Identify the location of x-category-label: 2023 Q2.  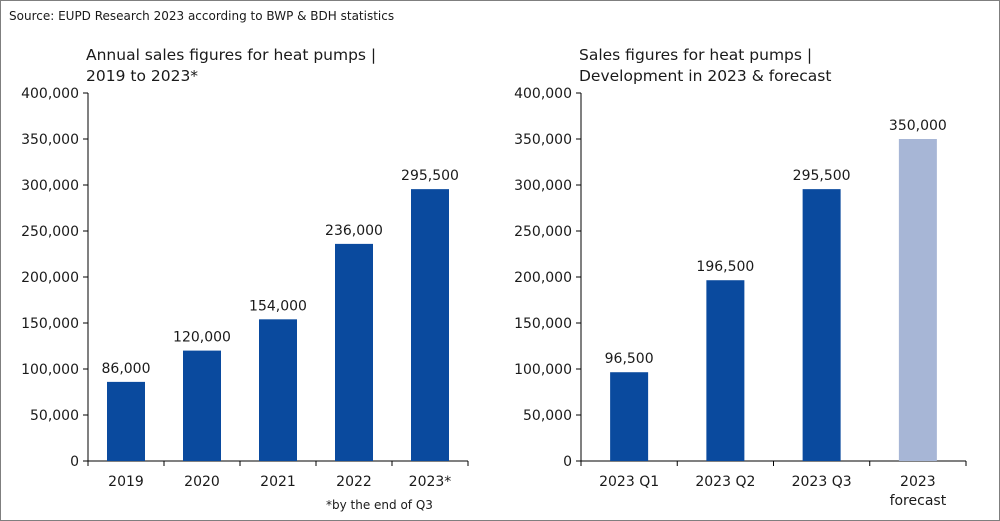
(725, 482).